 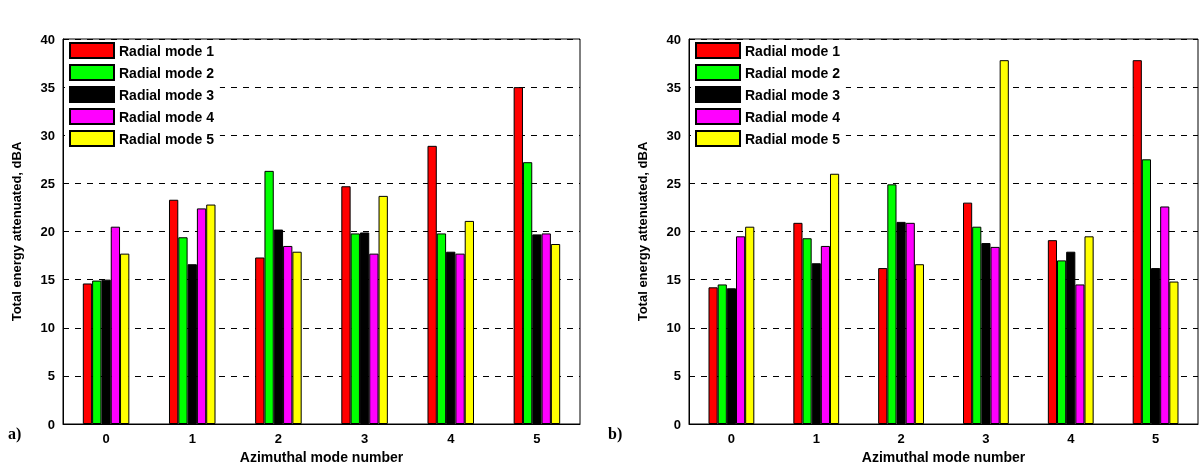 I want to click on text: a), so click(x=15, y=433).